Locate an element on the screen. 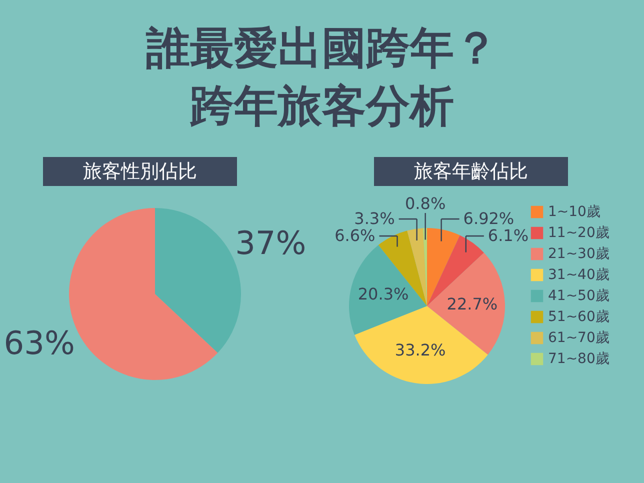 The width and height of the screenshot is (644, 483). chart-title: 旅客年齡佔比 is located at coordinates (471, 171).